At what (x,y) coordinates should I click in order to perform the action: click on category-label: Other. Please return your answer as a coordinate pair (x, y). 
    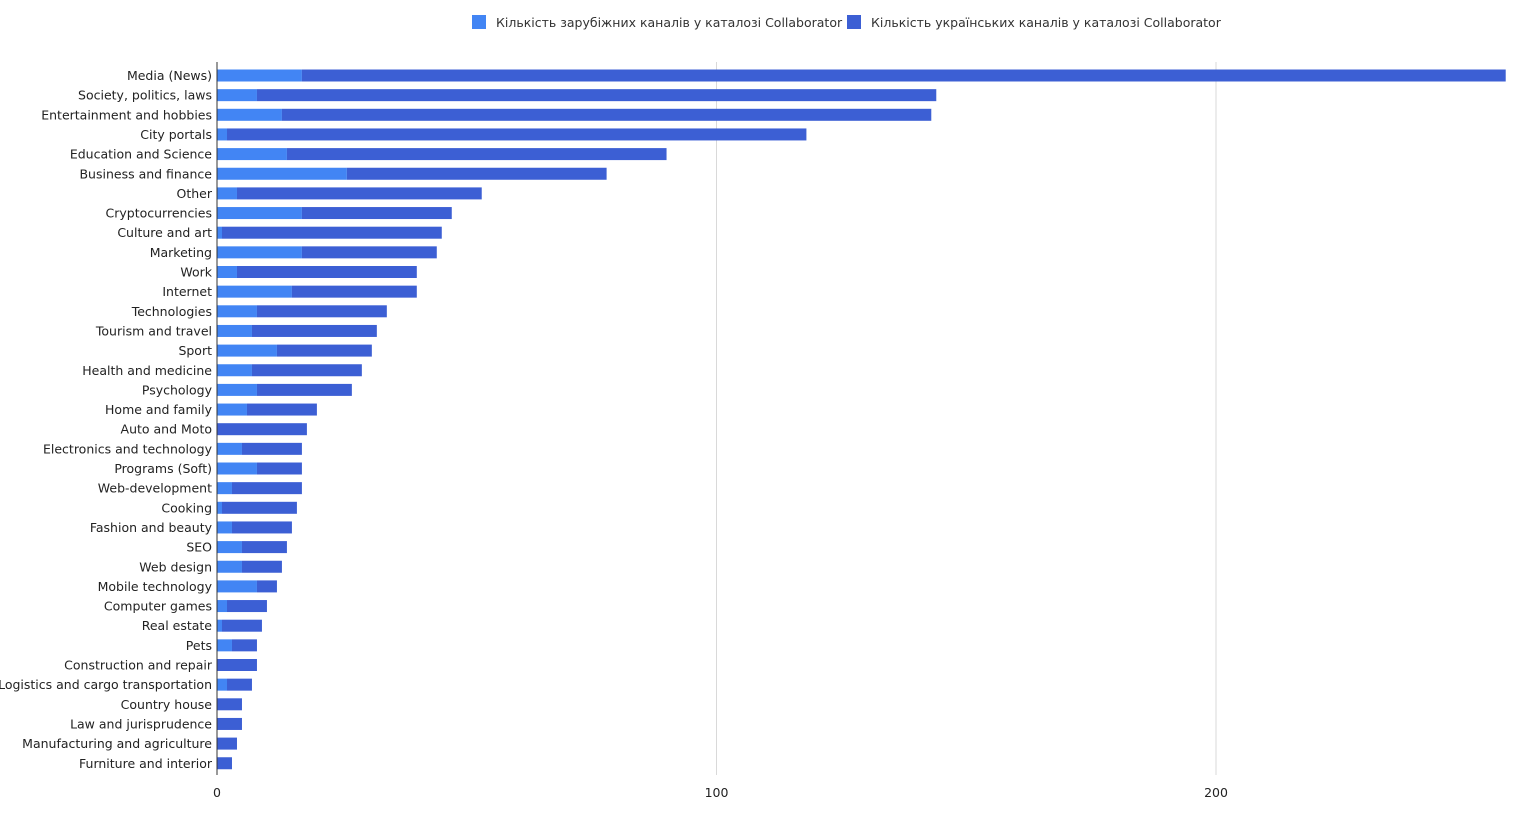
    Looking at the image, I should click on (195, 193).